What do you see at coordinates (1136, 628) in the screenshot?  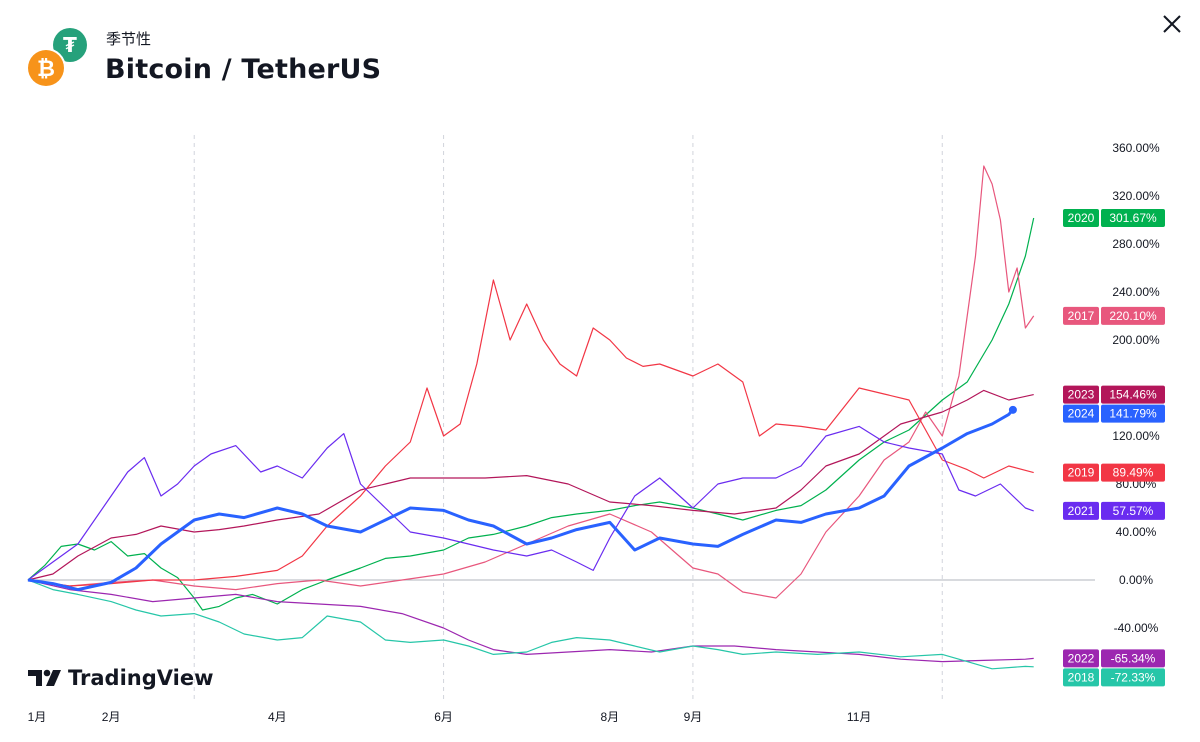 I see `y-tick-label: -40.00%` at bounding box center [1136, 628].